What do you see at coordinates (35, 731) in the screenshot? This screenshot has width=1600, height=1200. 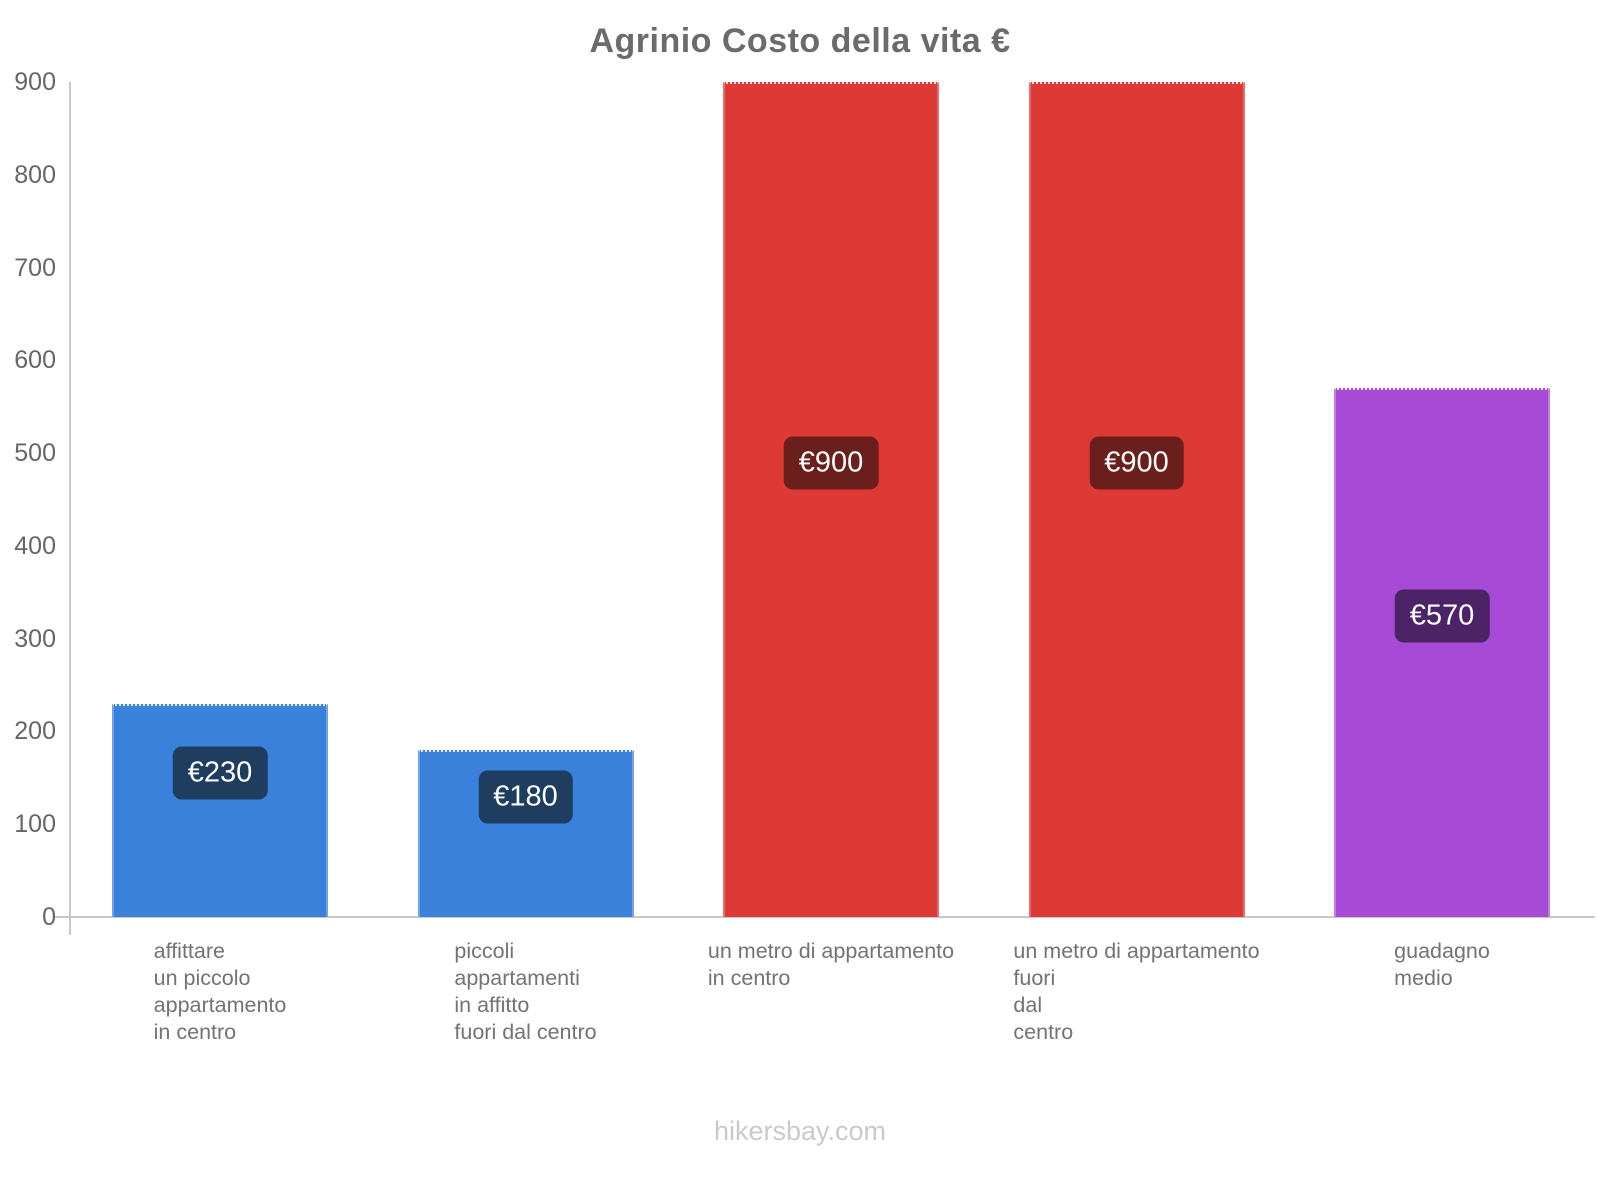 I see `y-tick-label: 200` at bounding box center [35, 731].